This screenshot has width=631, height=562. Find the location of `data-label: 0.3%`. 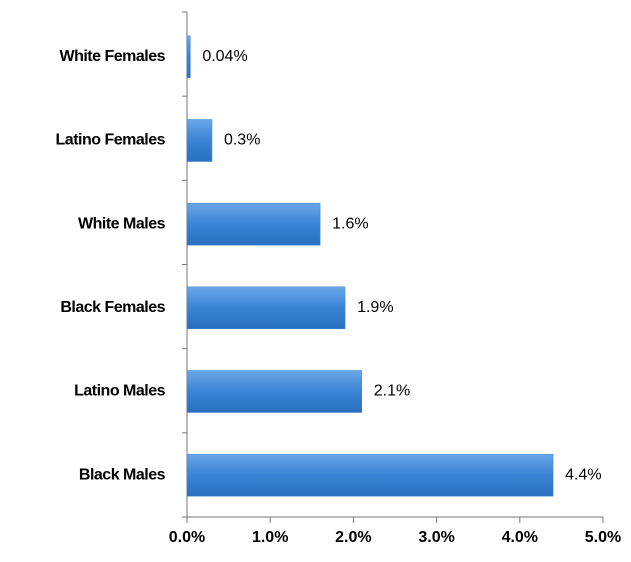

data-label: 0.3% is located at coordinates (242, 140).